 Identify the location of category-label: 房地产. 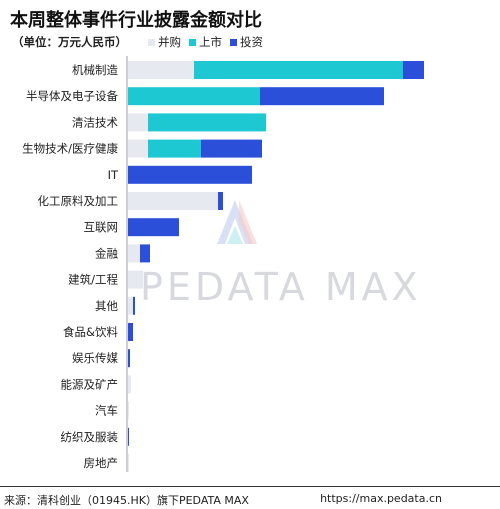
(101, 463).